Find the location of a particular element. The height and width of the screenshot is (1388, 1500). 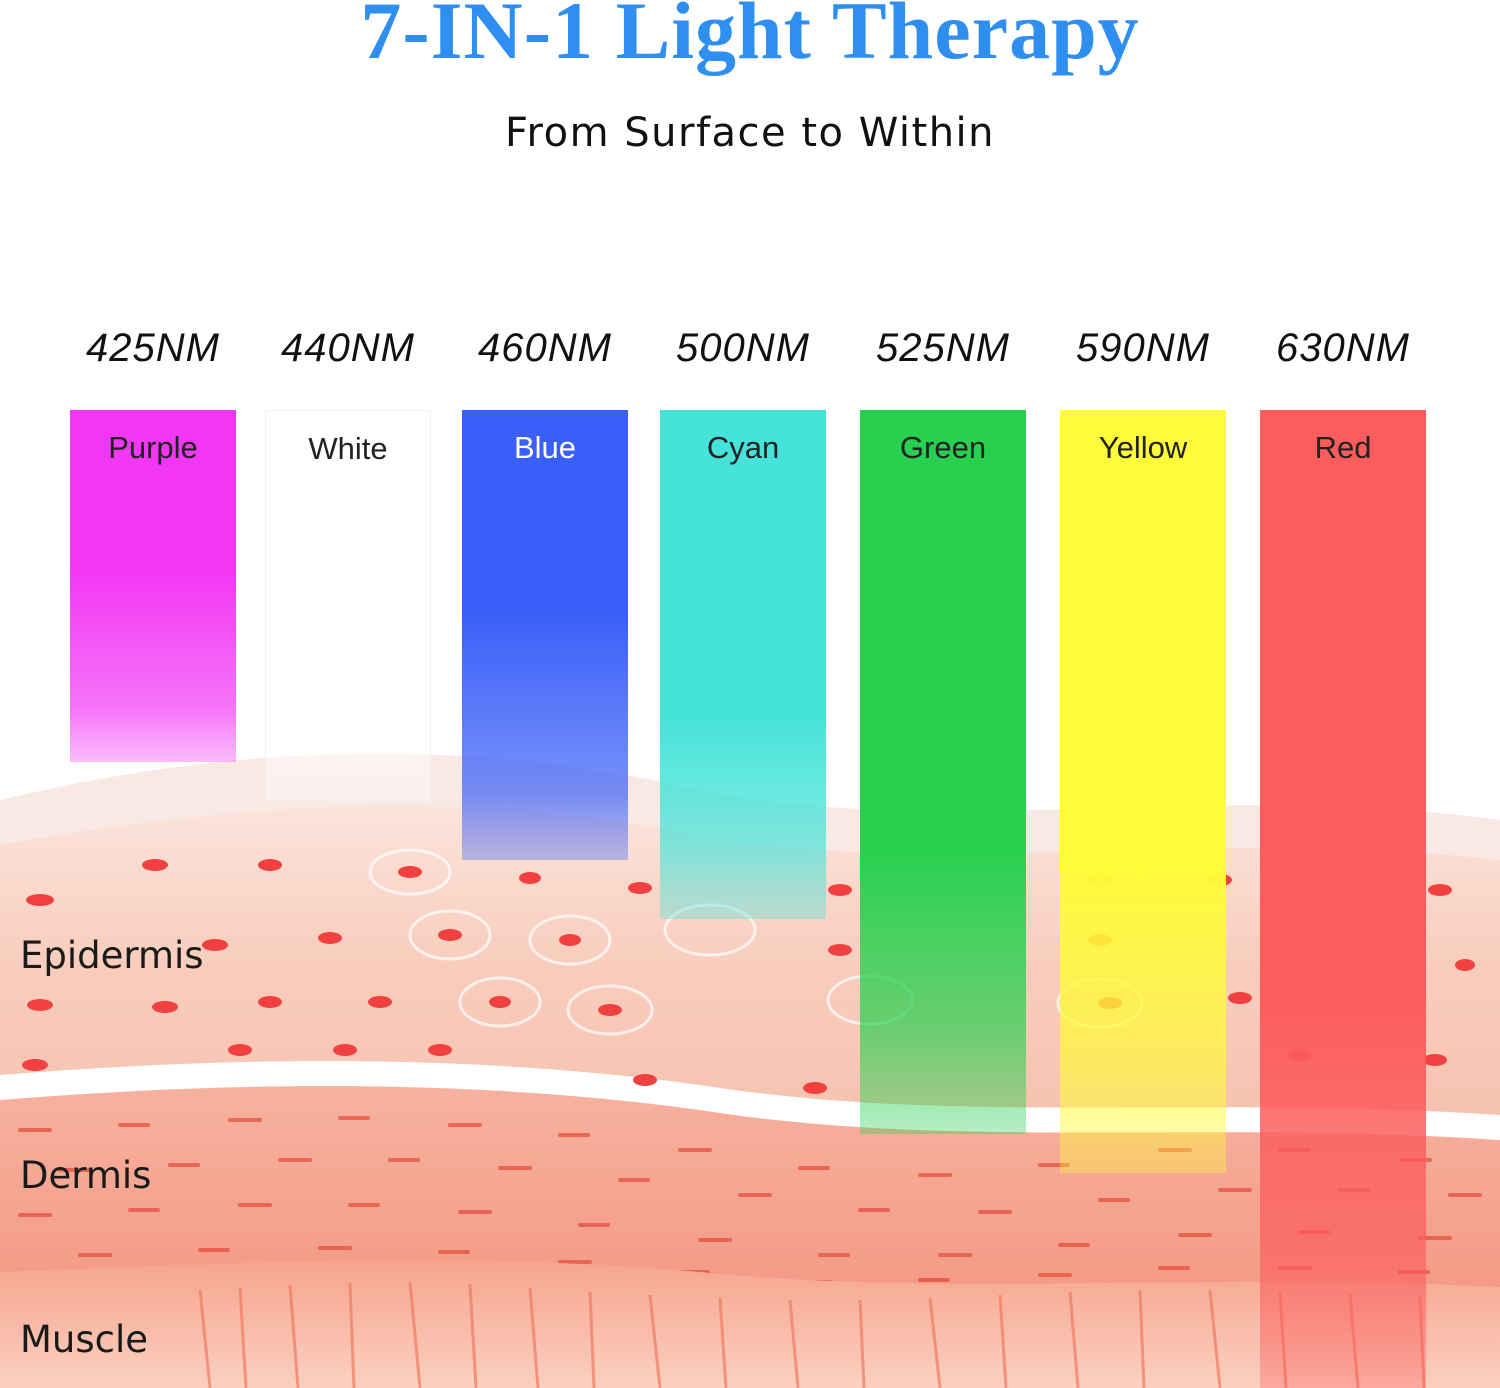

band-color-label: Cyan is located at coordinates (743, 447).